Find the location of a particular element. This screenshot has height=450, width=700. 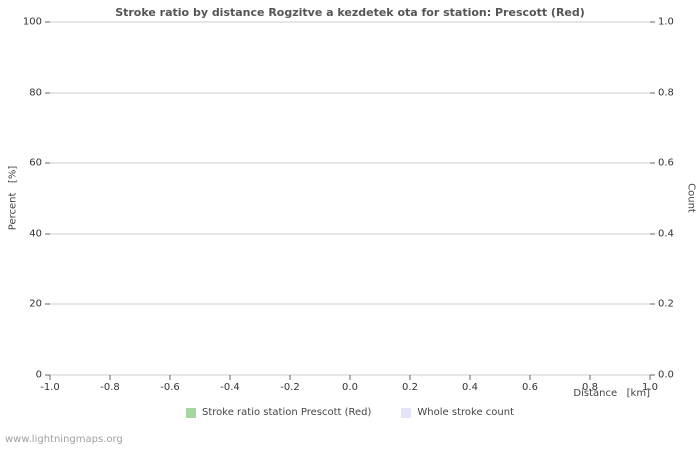

x-tick-label: 0.0 is located at coordinates (350, 387).